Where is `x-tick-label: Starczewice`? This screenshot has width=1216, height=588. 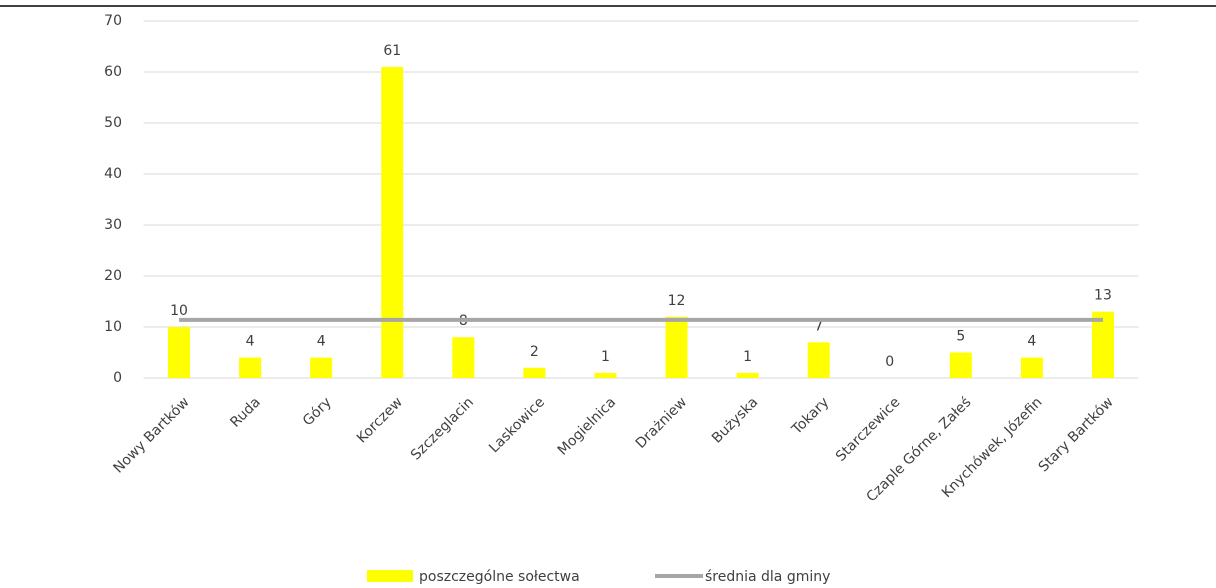
x-tick-label: Starczewice is located at coordinates (868, 429).